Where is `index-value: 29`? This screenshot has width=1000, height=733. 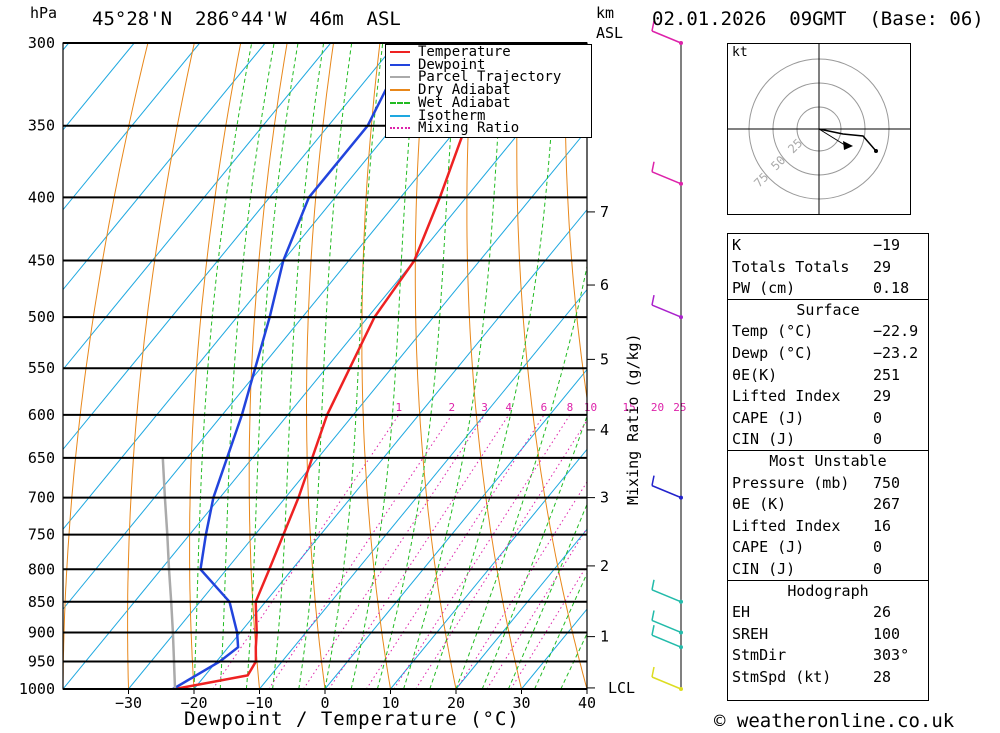
index-value: 29 is located at coordinates (882, 266).